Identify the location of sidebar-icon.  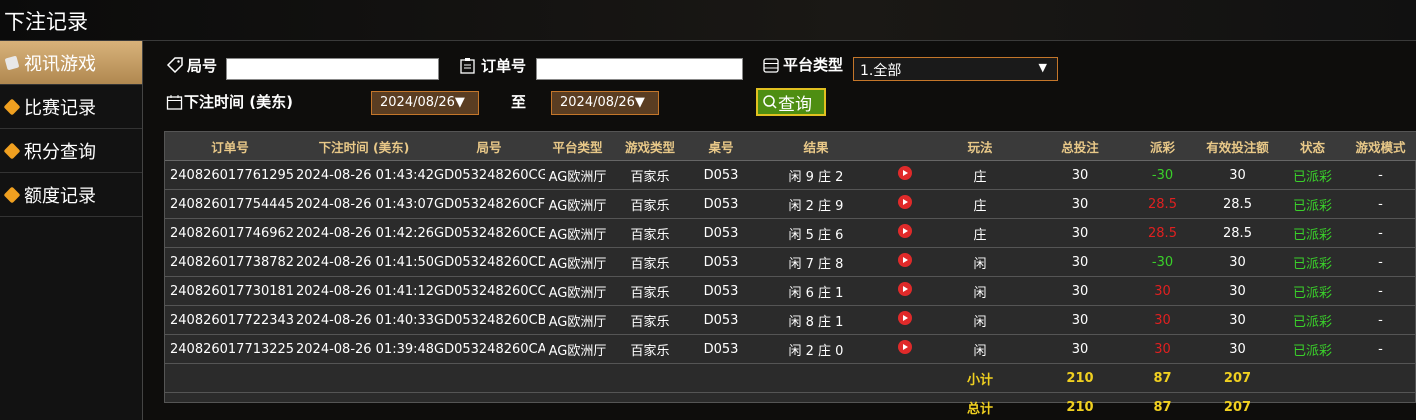
(12, 106).